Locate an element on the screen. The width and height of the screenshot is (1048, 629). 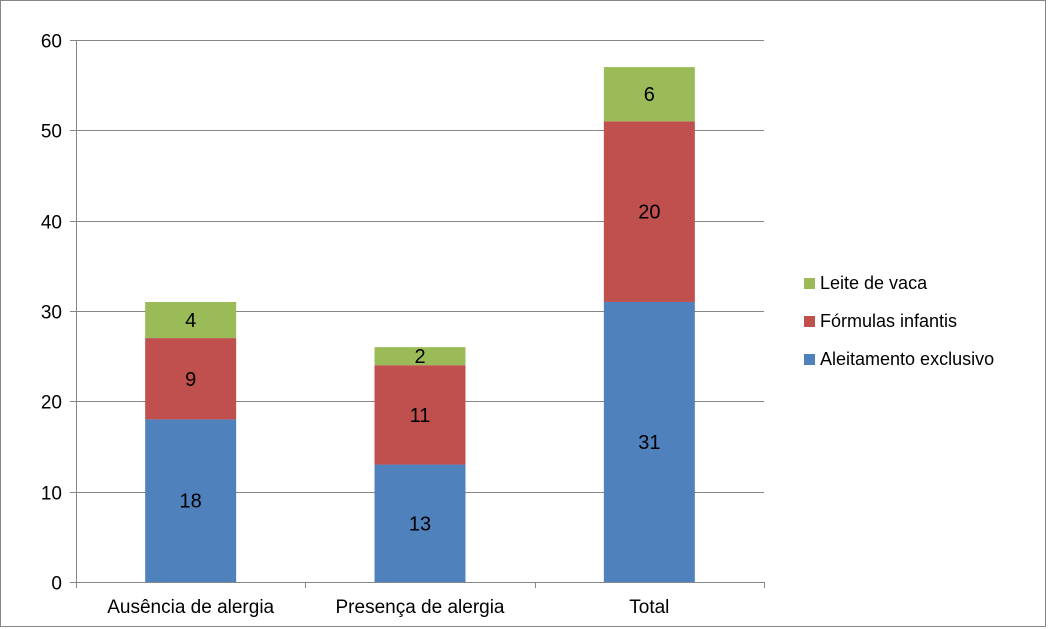
data-label: 18 is located at coordinates (191, 502).